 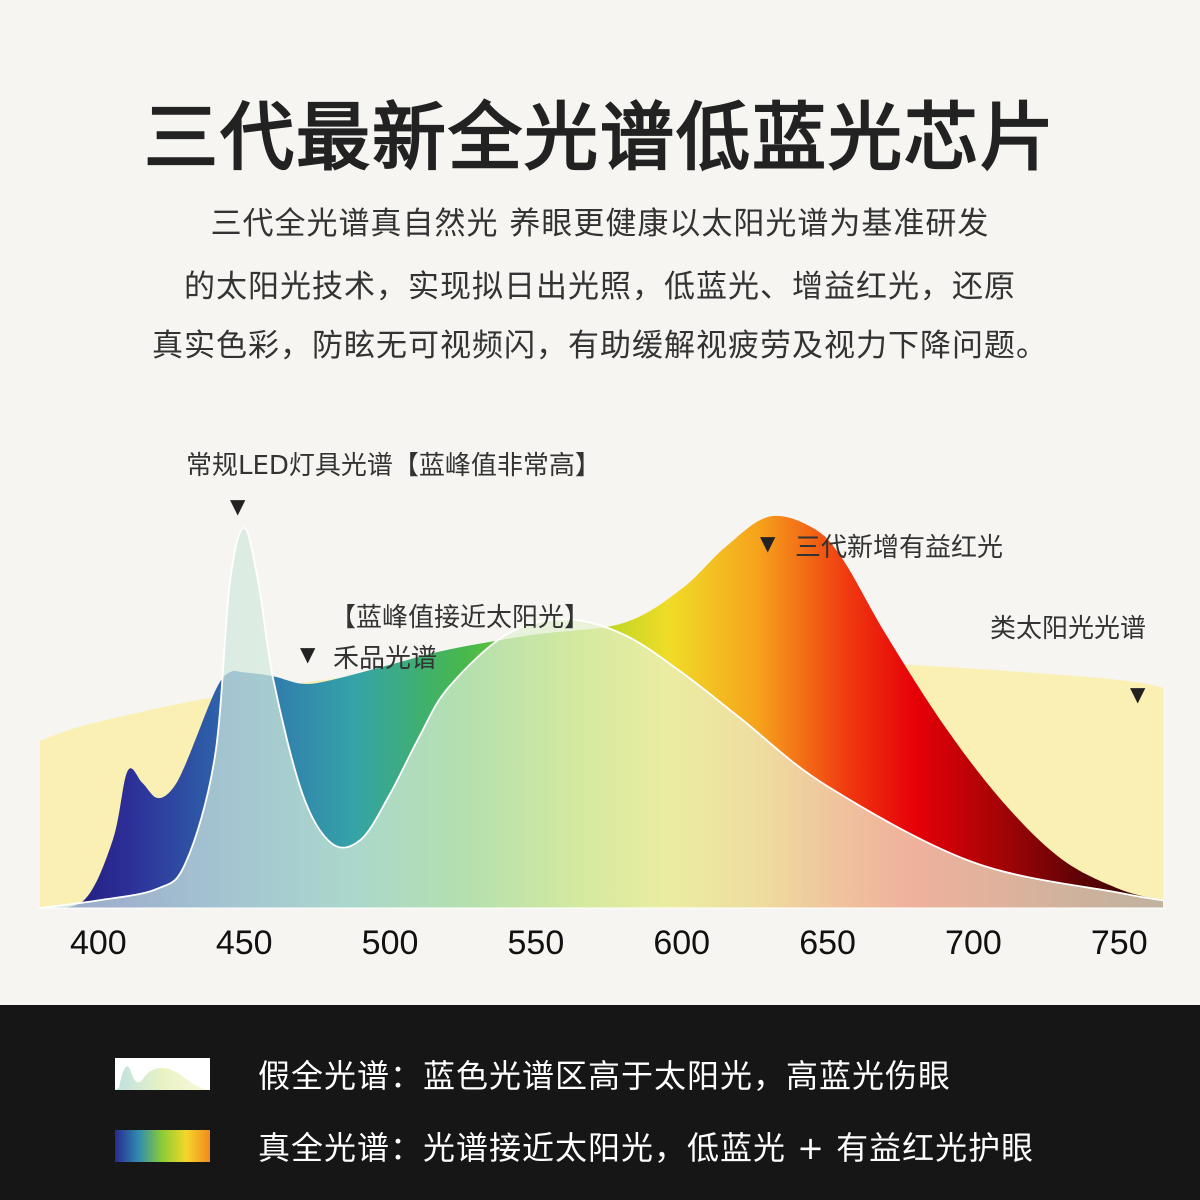 What do you see at coordinates (609, 943) in the screenshot?
I see `x-axis-ticks: 400 450 500 550 600 650 700 750` at bounding box center [609, 943].